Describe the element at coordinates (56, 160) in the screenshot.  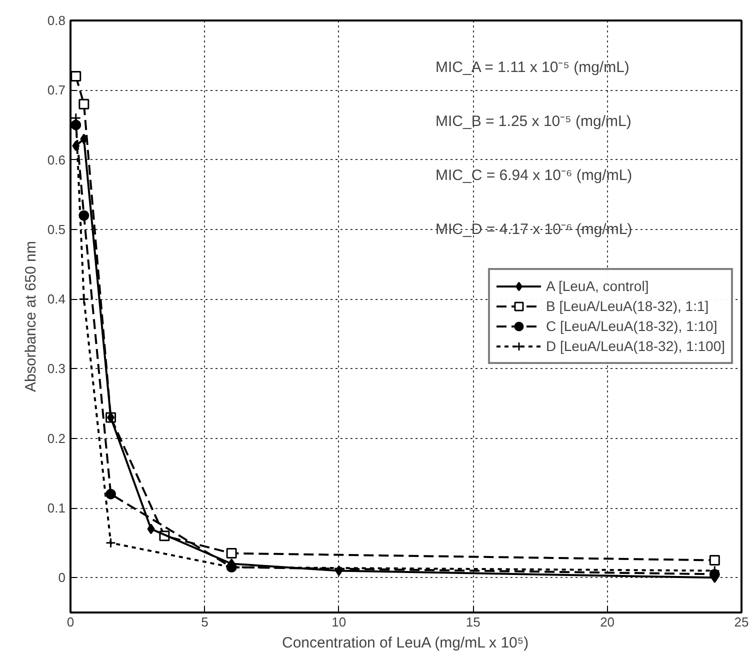
I see `y-tick-label: 0.6` at that location.